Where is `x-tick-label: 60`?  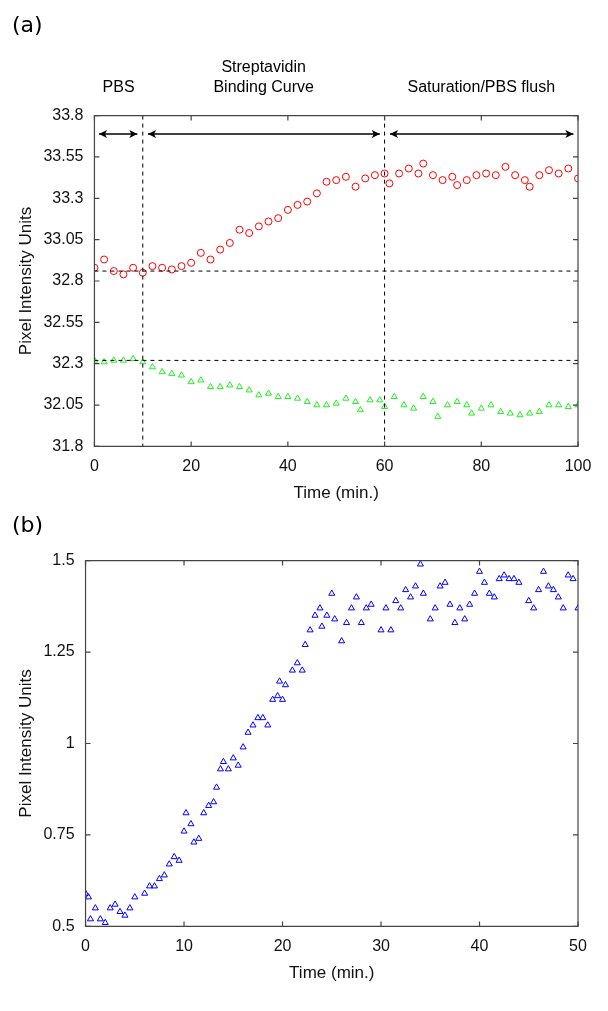
x-tick-label: 60 is located at coordinates (384, 466).